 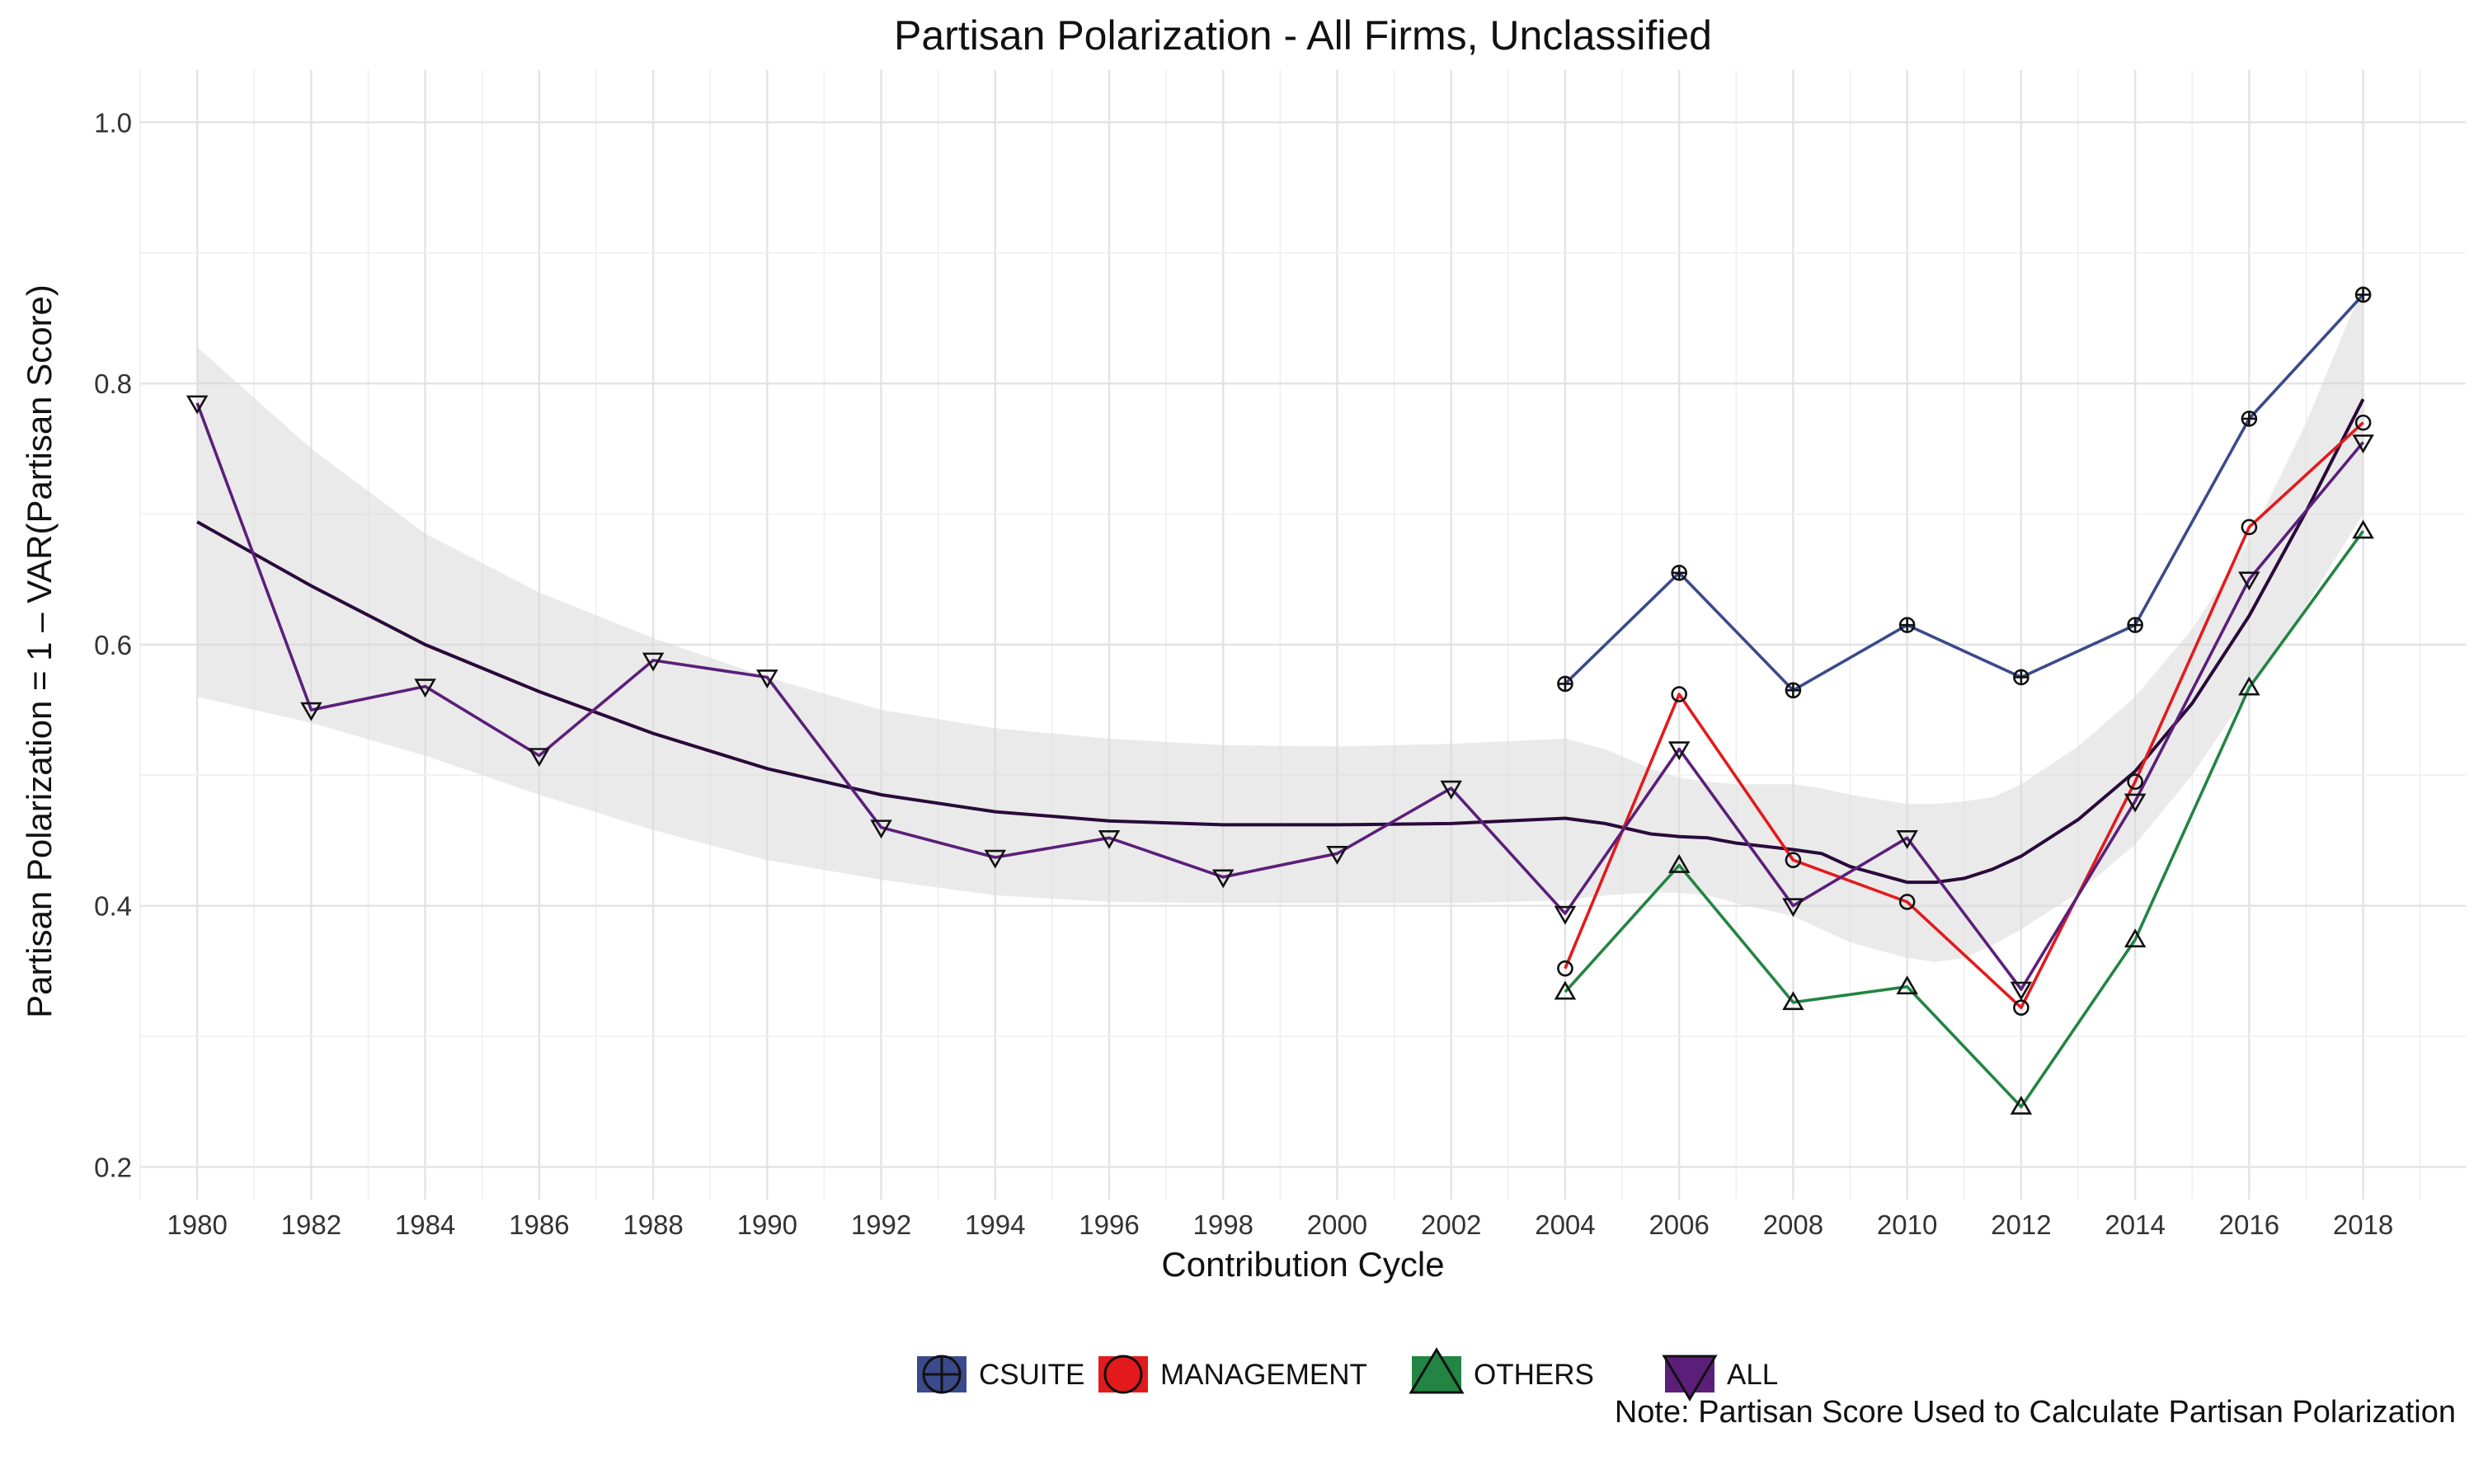 I want to click on x-tick-label: 2006, so click(x=1679, y=1224).